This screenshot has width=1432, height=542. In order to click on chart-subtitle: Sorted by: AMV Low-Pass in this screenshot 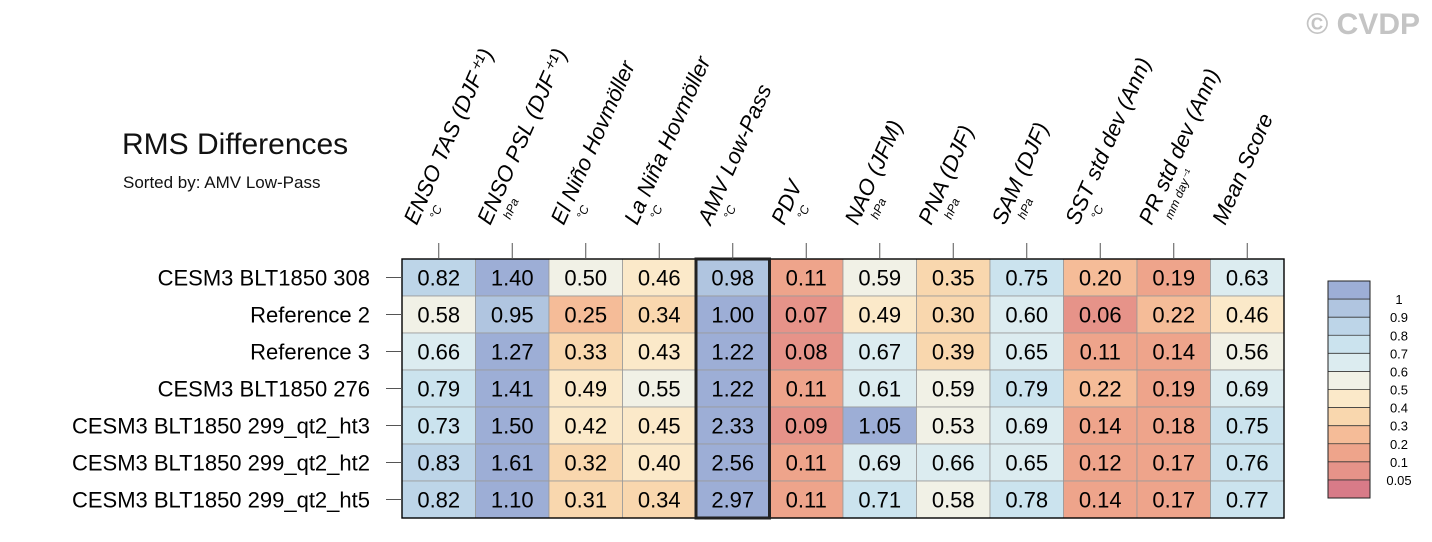, I will do `click(222, 182)`.